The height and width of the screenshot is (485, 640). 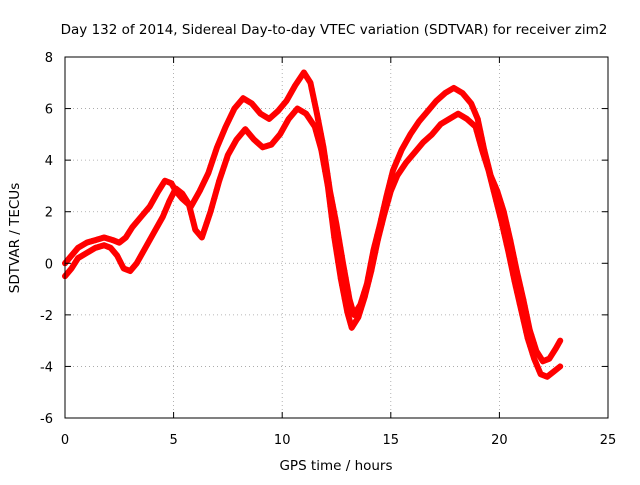 What do you see at coordinates (46, 316) in the screenshot?
I see `y-tick-label: -2` at bounding box center [46, 316].